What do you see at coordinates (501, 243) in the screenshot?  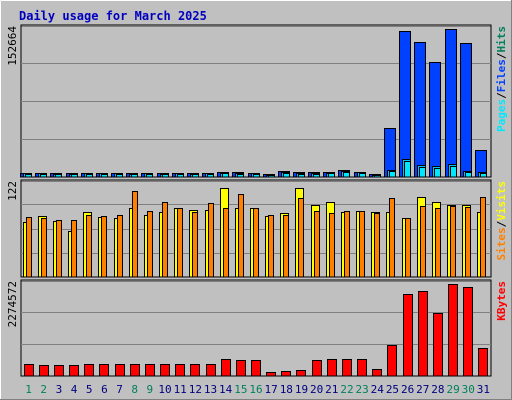 I see `legend-entry: Sites` at bounding box center [501, 243].